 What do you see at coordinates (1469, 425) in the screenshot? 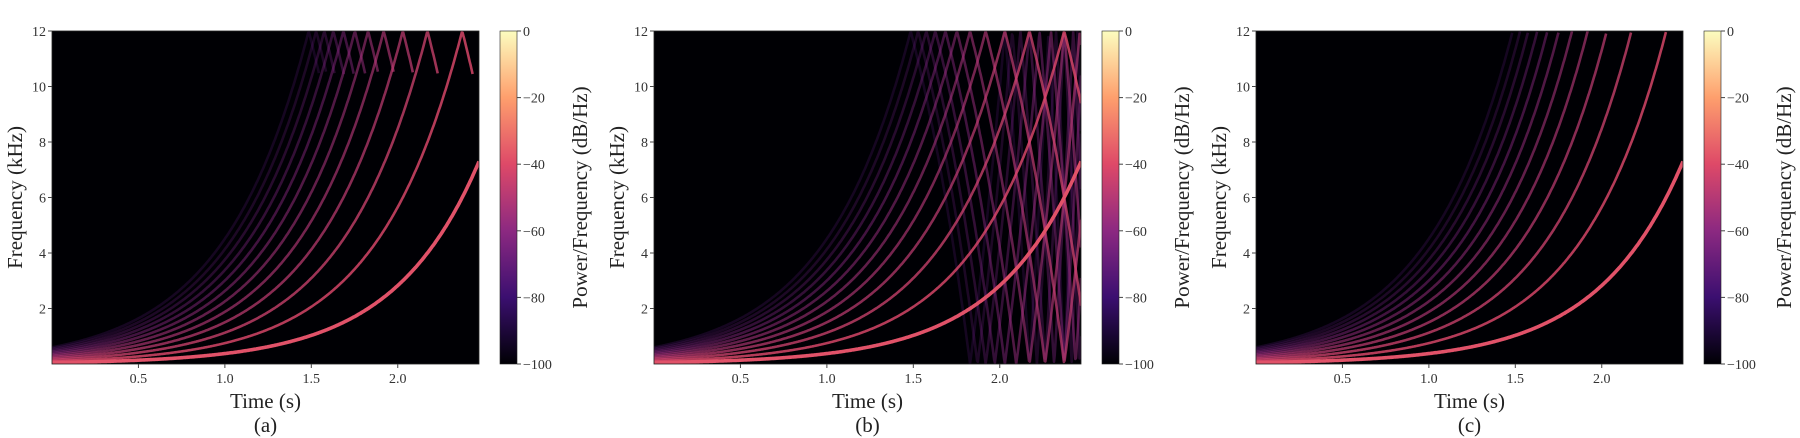
I see `panel-caption: (c)` at bounding box center [1469, 425].